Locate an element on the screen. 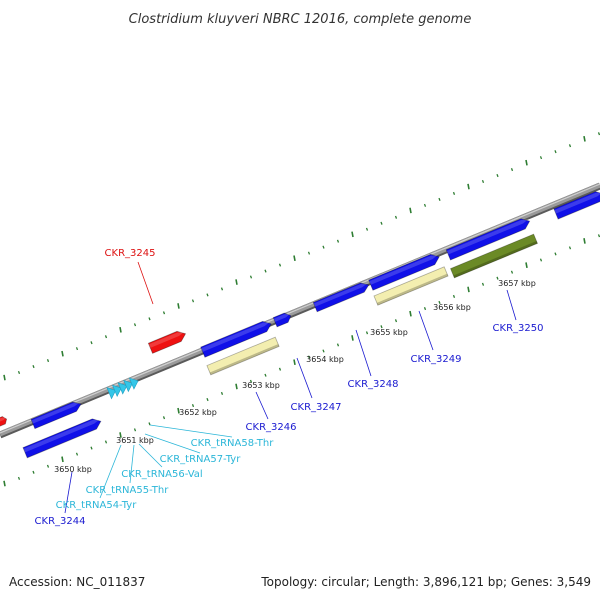 This screenshot has height=600, width=600. gene-label: CKR_3246 is located at coordinates (271, 427).